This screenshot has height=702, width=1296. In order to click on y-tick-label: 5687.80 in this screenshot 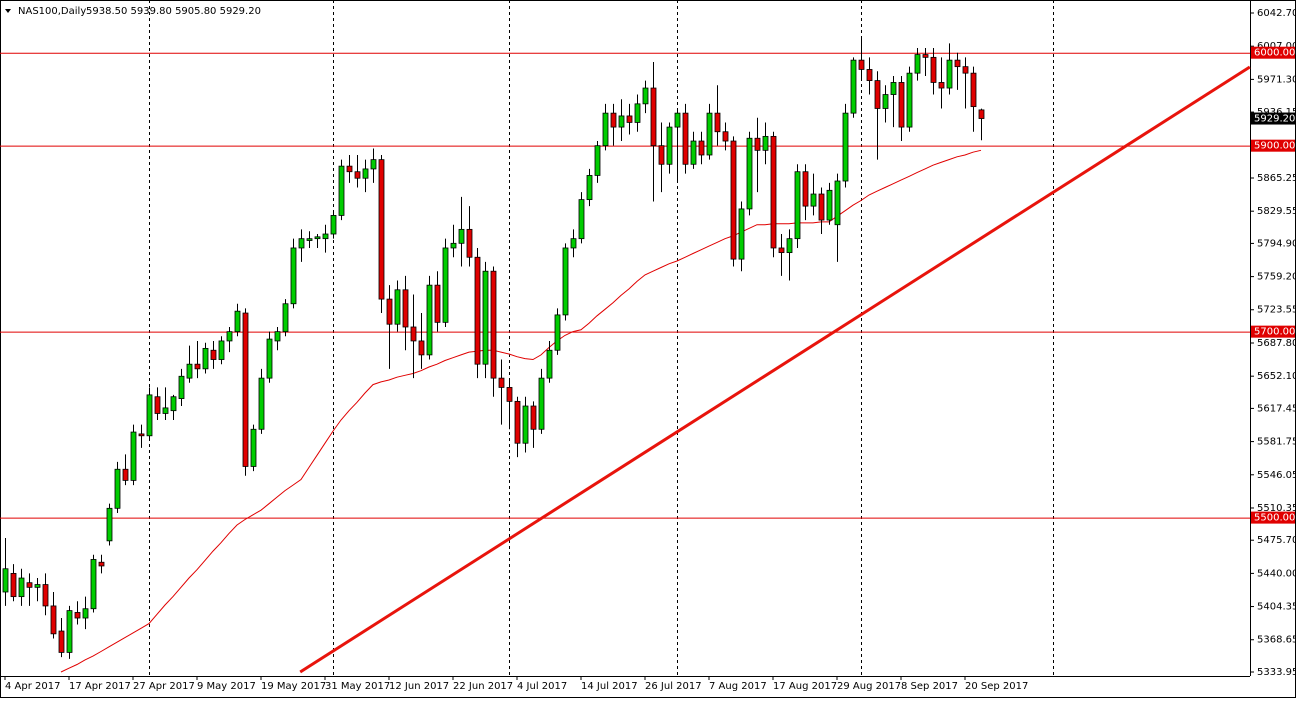, I will do `click(1276, 343)`.